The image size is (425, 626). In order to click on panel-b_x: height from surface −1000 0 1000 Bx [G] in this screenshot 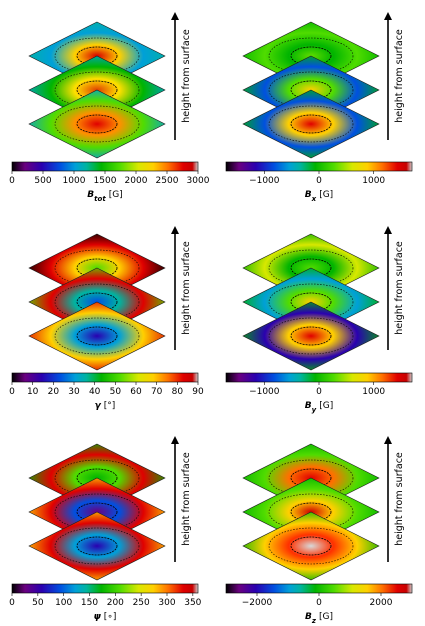, I will do `click(319, 107)`.